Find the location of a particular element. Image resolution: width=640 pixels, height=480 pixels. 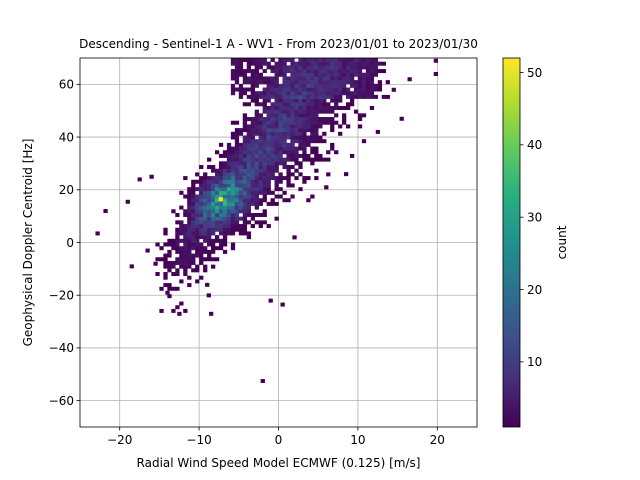

y-tick-label: 0 is located at coordinates (70, 243).